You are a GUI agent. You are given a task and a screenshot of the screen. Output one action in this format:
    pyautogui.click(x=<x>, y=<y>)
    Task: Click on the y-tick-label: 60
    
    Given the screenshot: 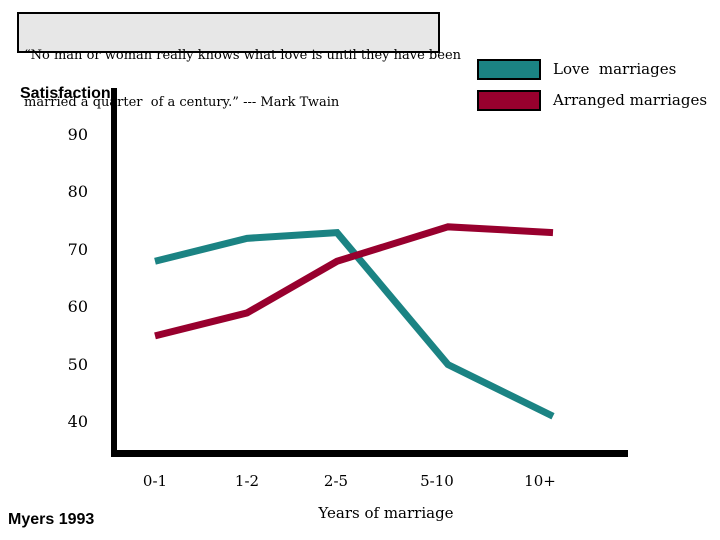 What is the action you would take?
    pyautogui.click(x=77, y=307)
    